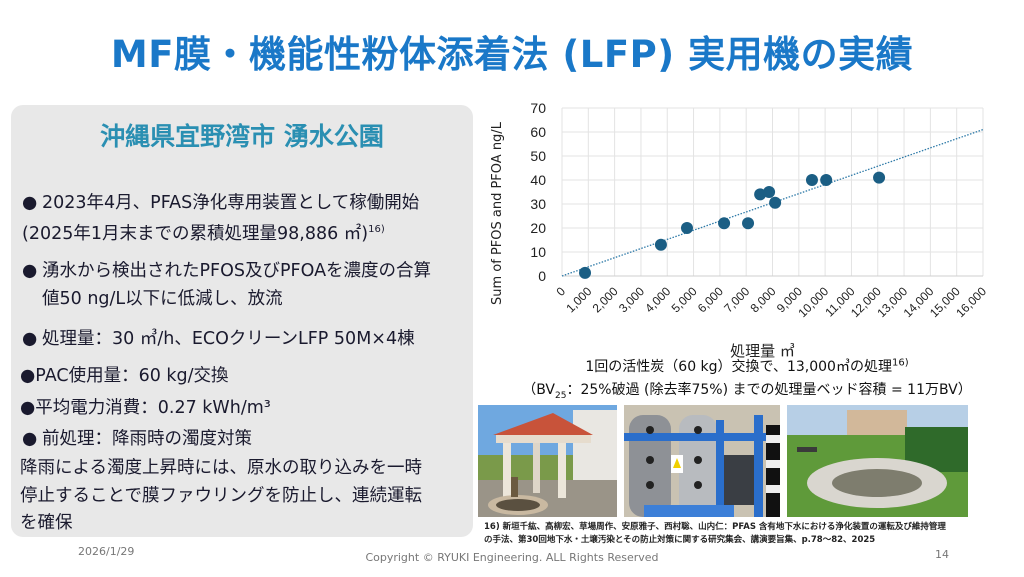 This screenshot has width=1024, height=577. What do you see at coordinates (106, 551) in the screenshot?
I see `footer-date: 2026/1/29` at bounding box center [106, 551].